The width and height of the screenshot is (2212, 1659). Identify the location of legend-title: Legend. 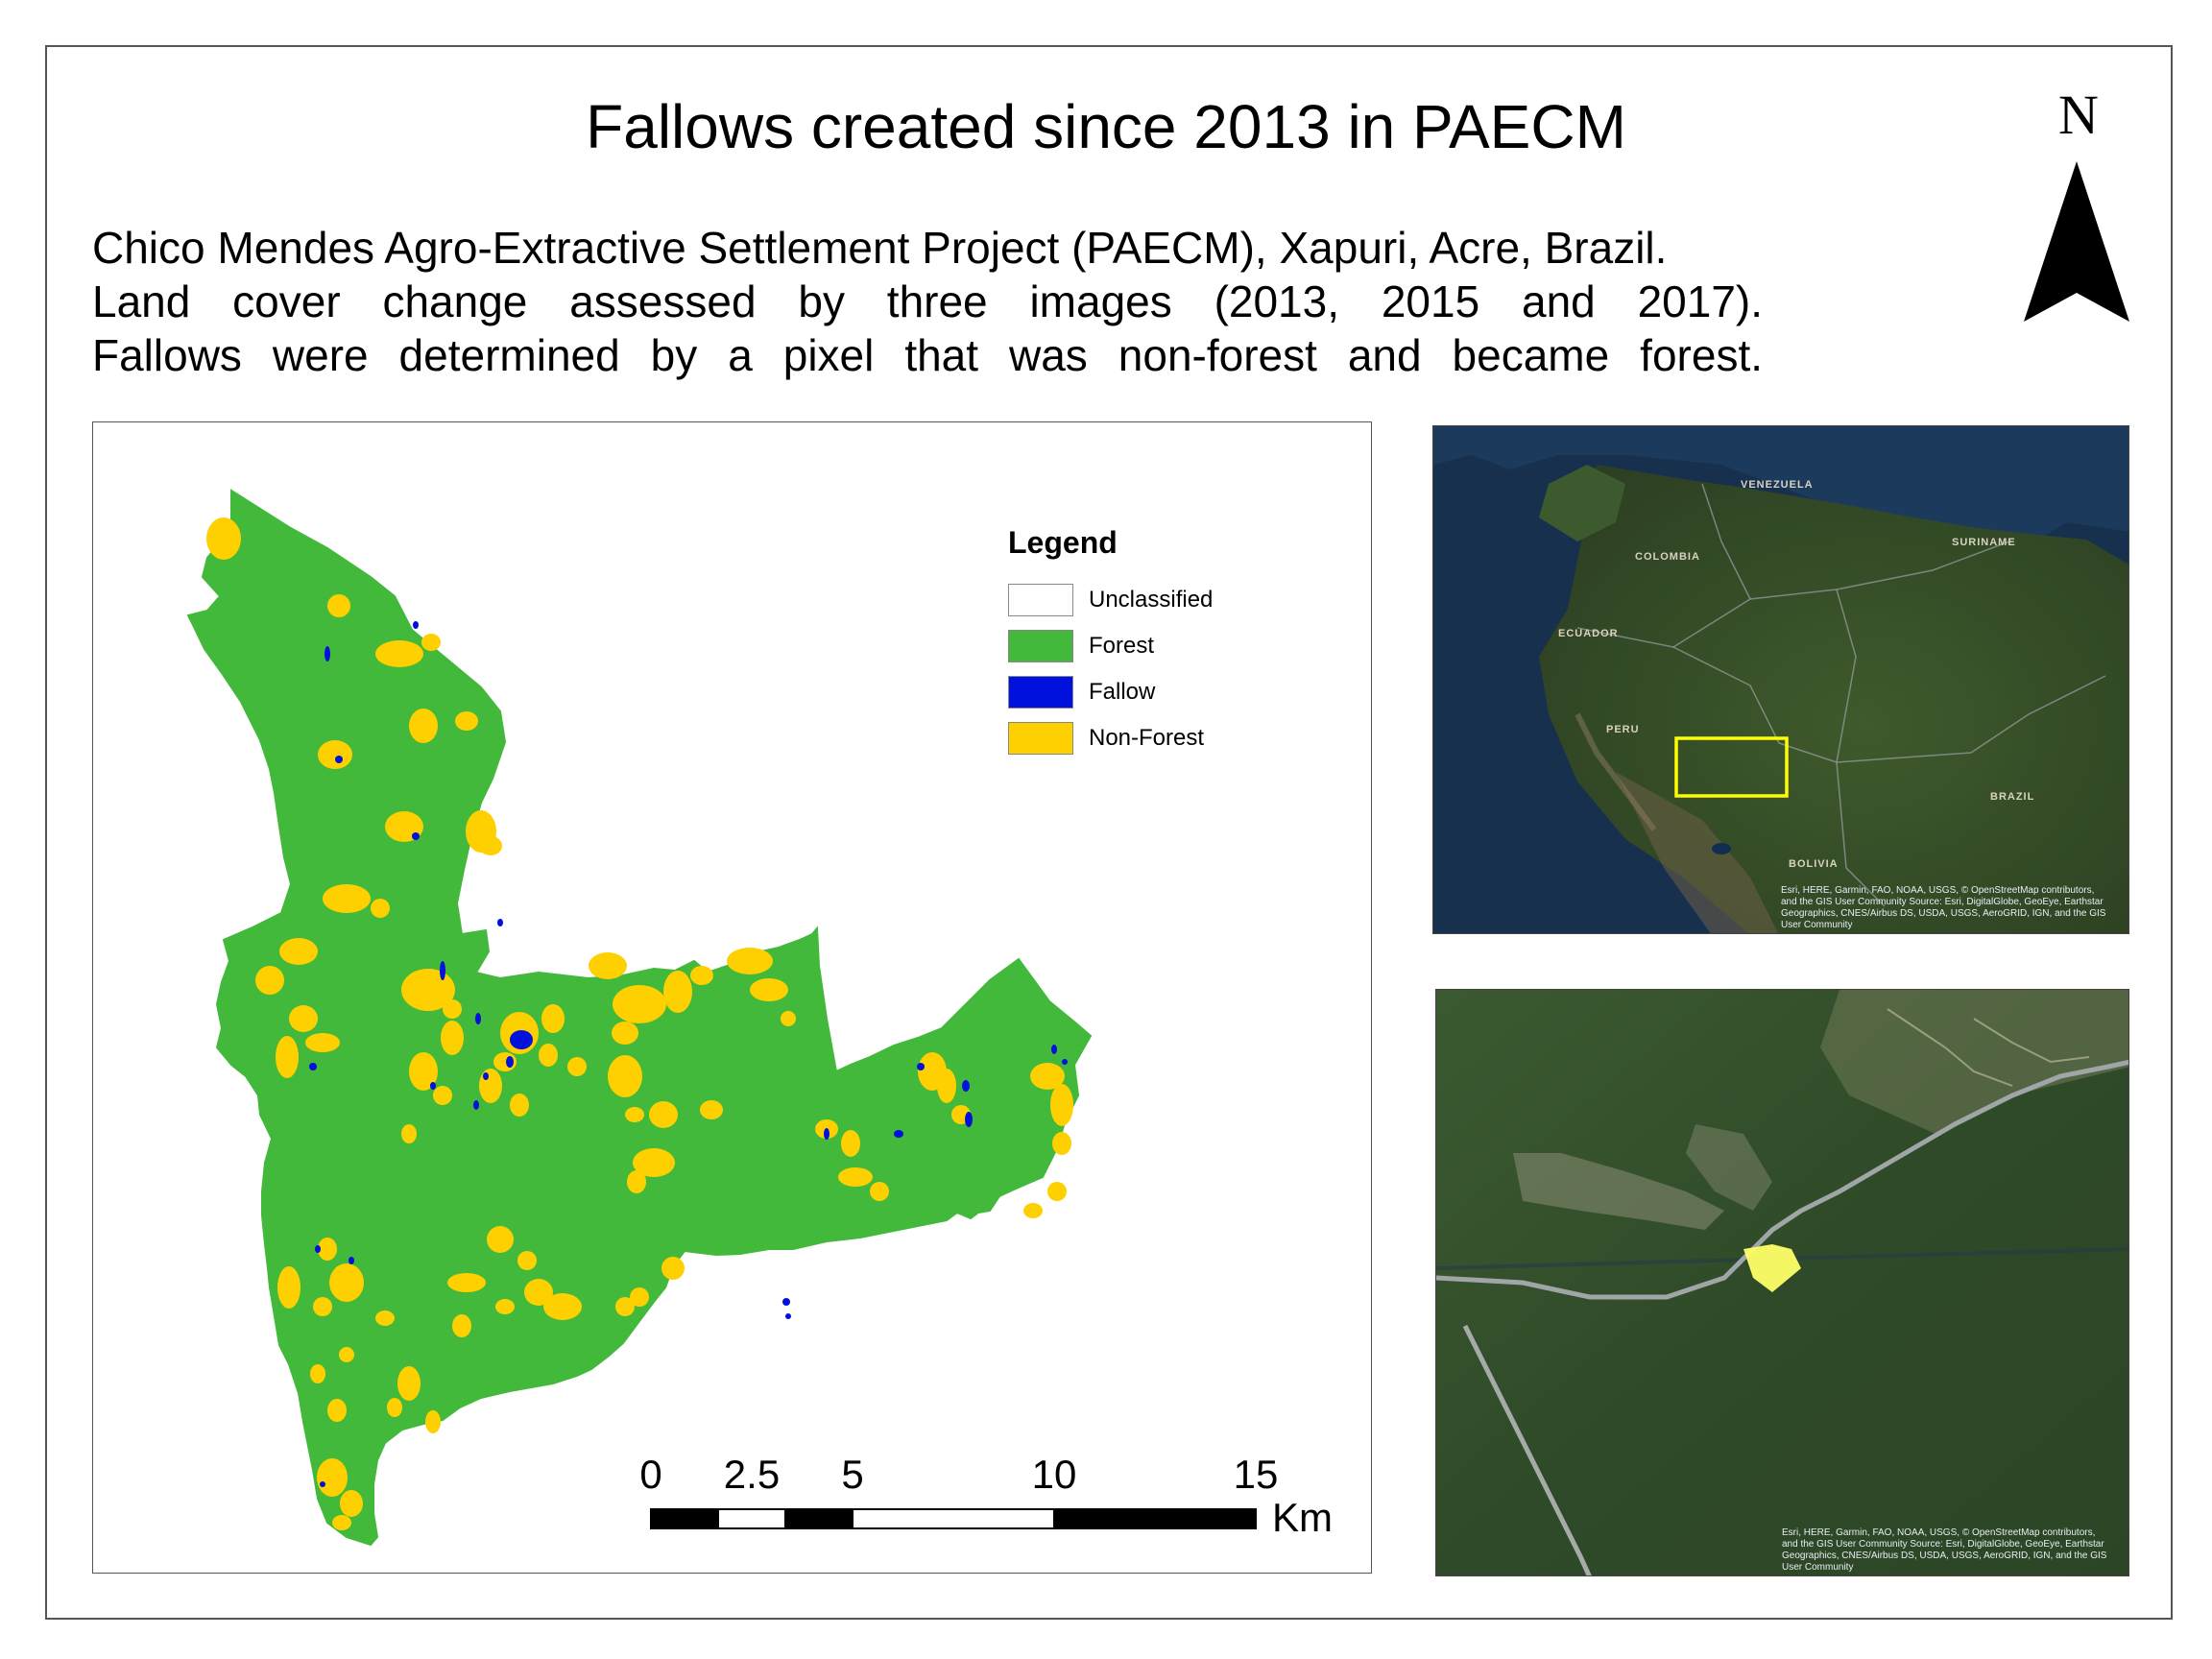
(1063, 542).